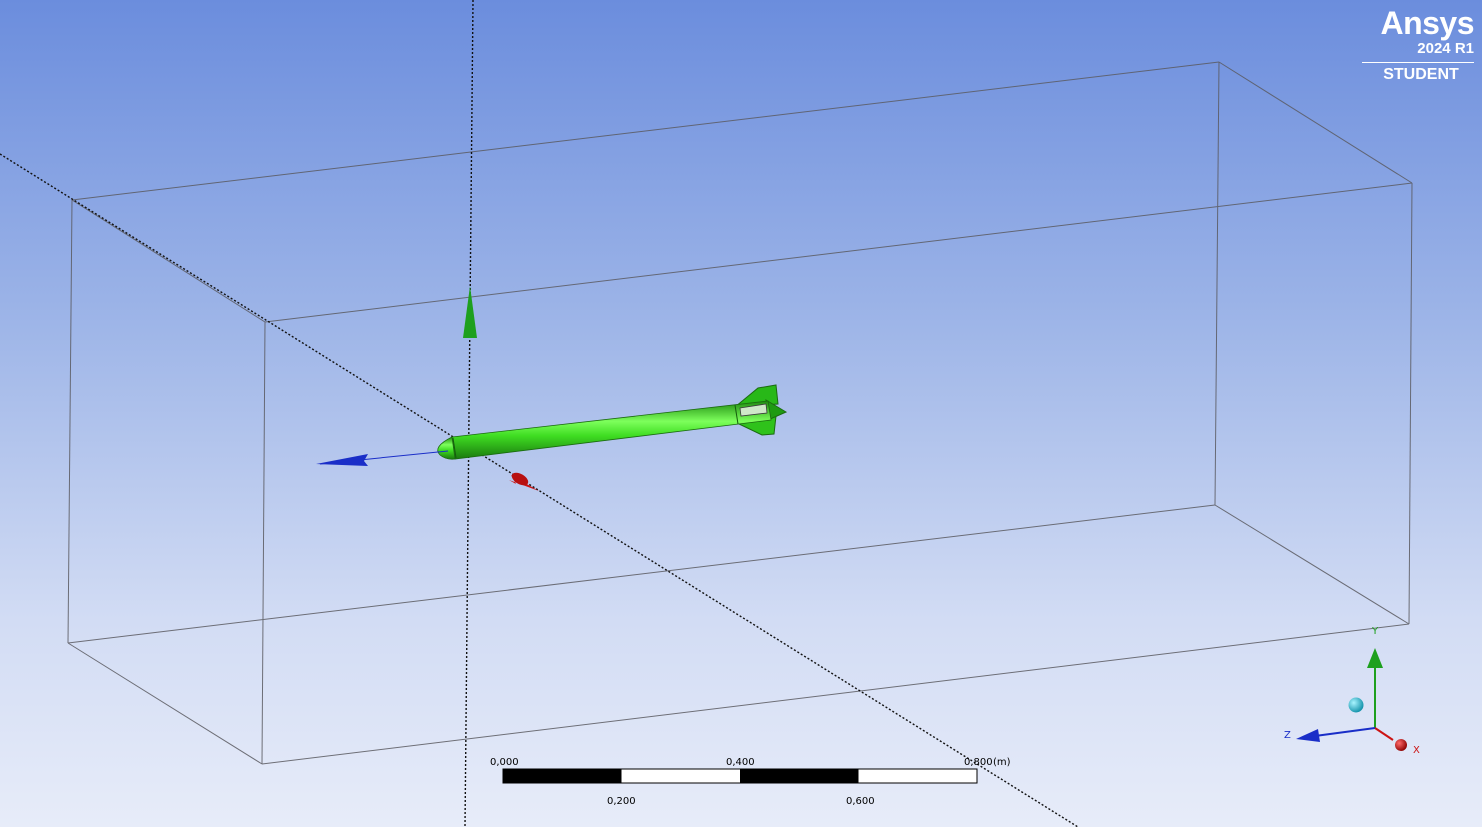 Image resolution: width=1482 pixels, height=827 pixels. Describe the element at coordinates (621, 801) in the screenshot. I see `scale-label-200: 0,200` at that location.